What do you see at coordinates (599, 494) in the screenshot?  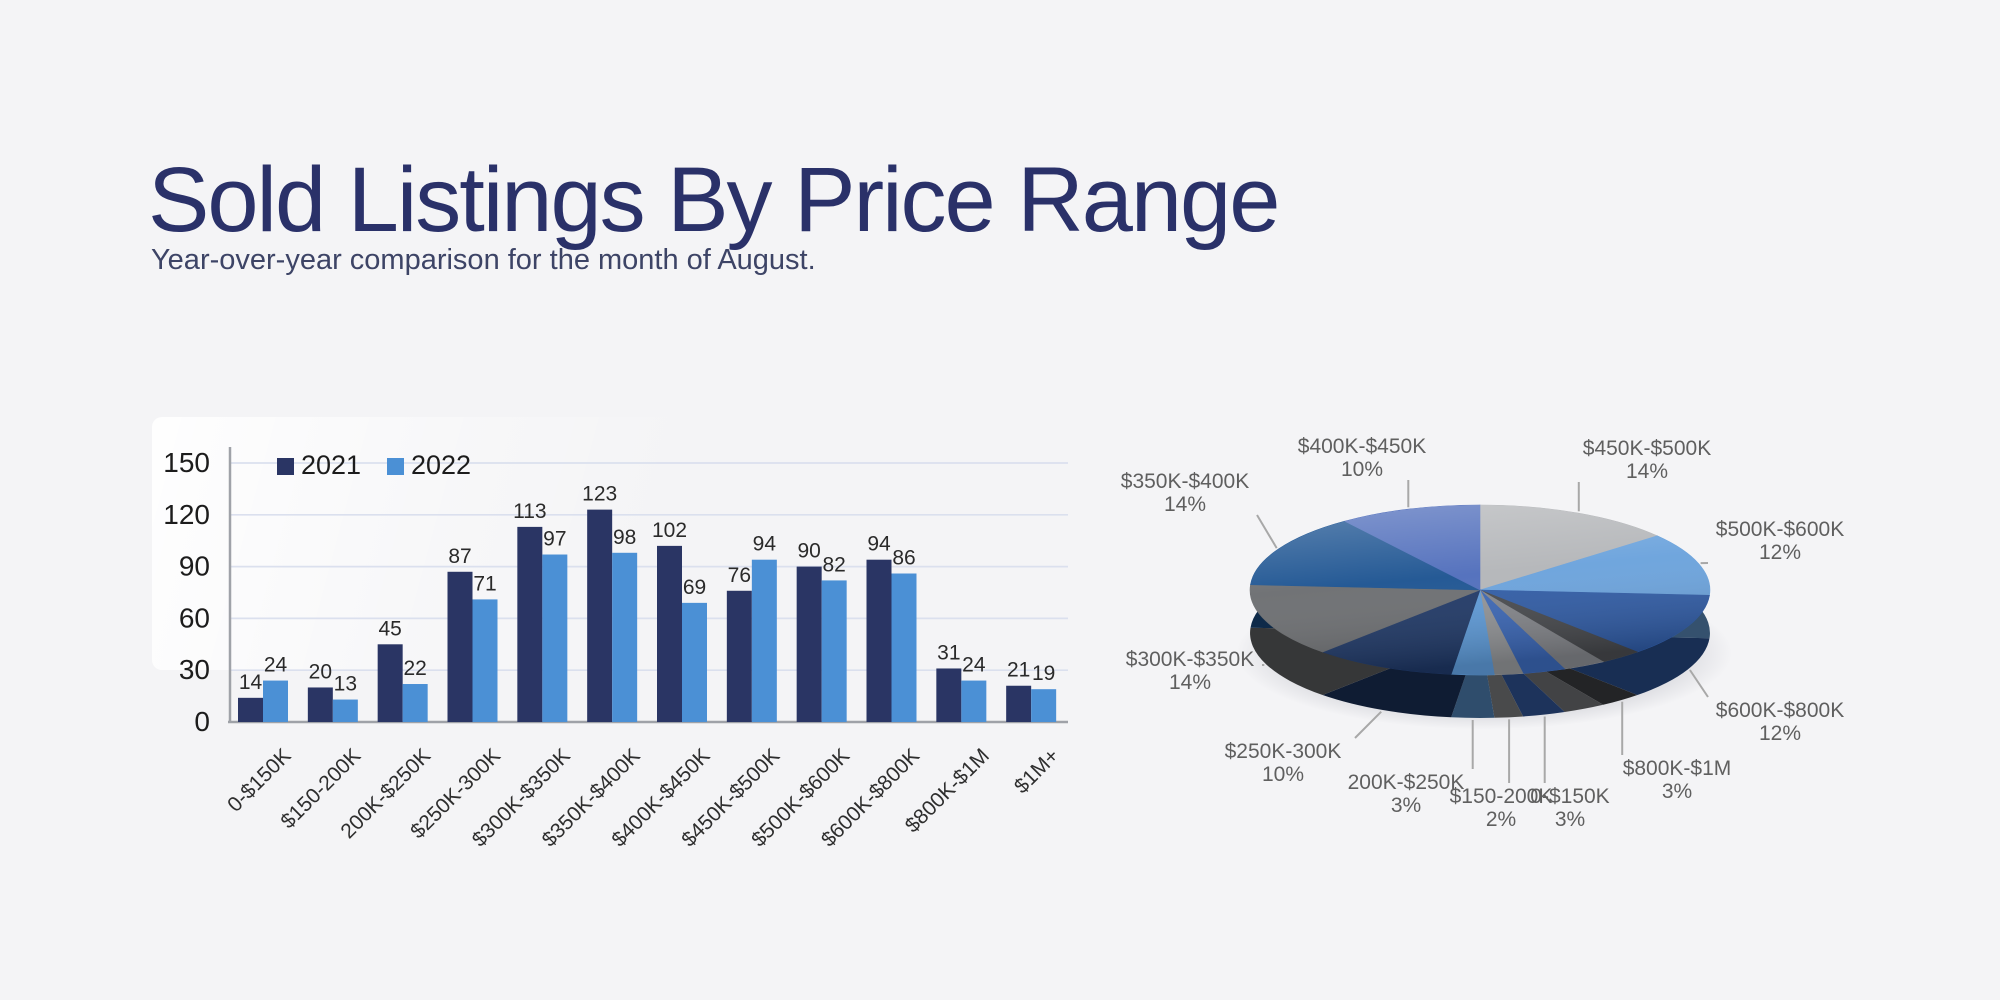 I see `bar-value-label: 123` at bounding box center [599, 494].